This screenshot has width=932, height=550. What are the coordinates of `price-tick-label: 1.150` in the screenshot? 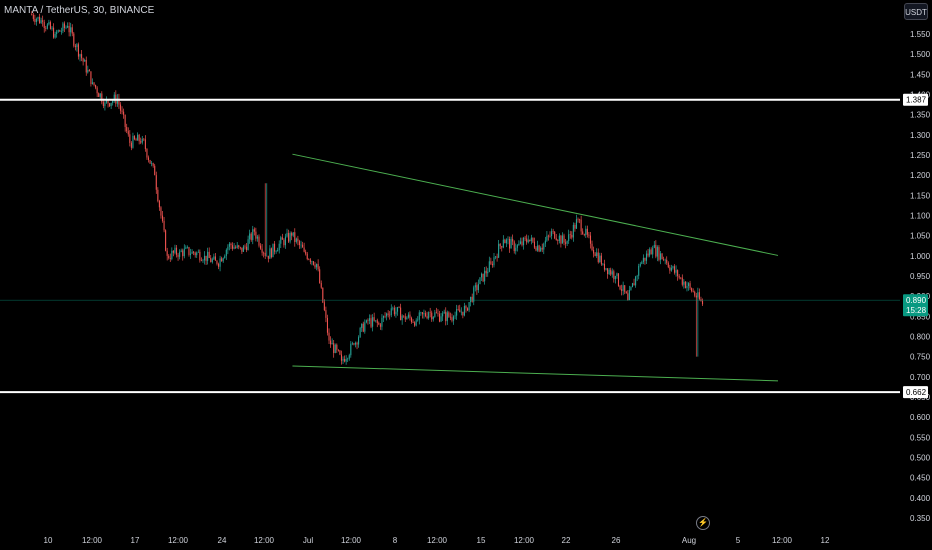 It's located at (920, 195).